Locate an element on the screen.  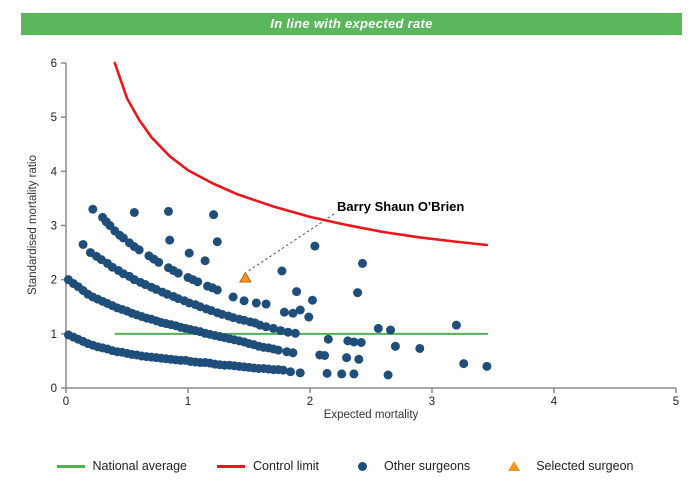
x-axis-title: Expected mortality is located at coordinates (371, 415).